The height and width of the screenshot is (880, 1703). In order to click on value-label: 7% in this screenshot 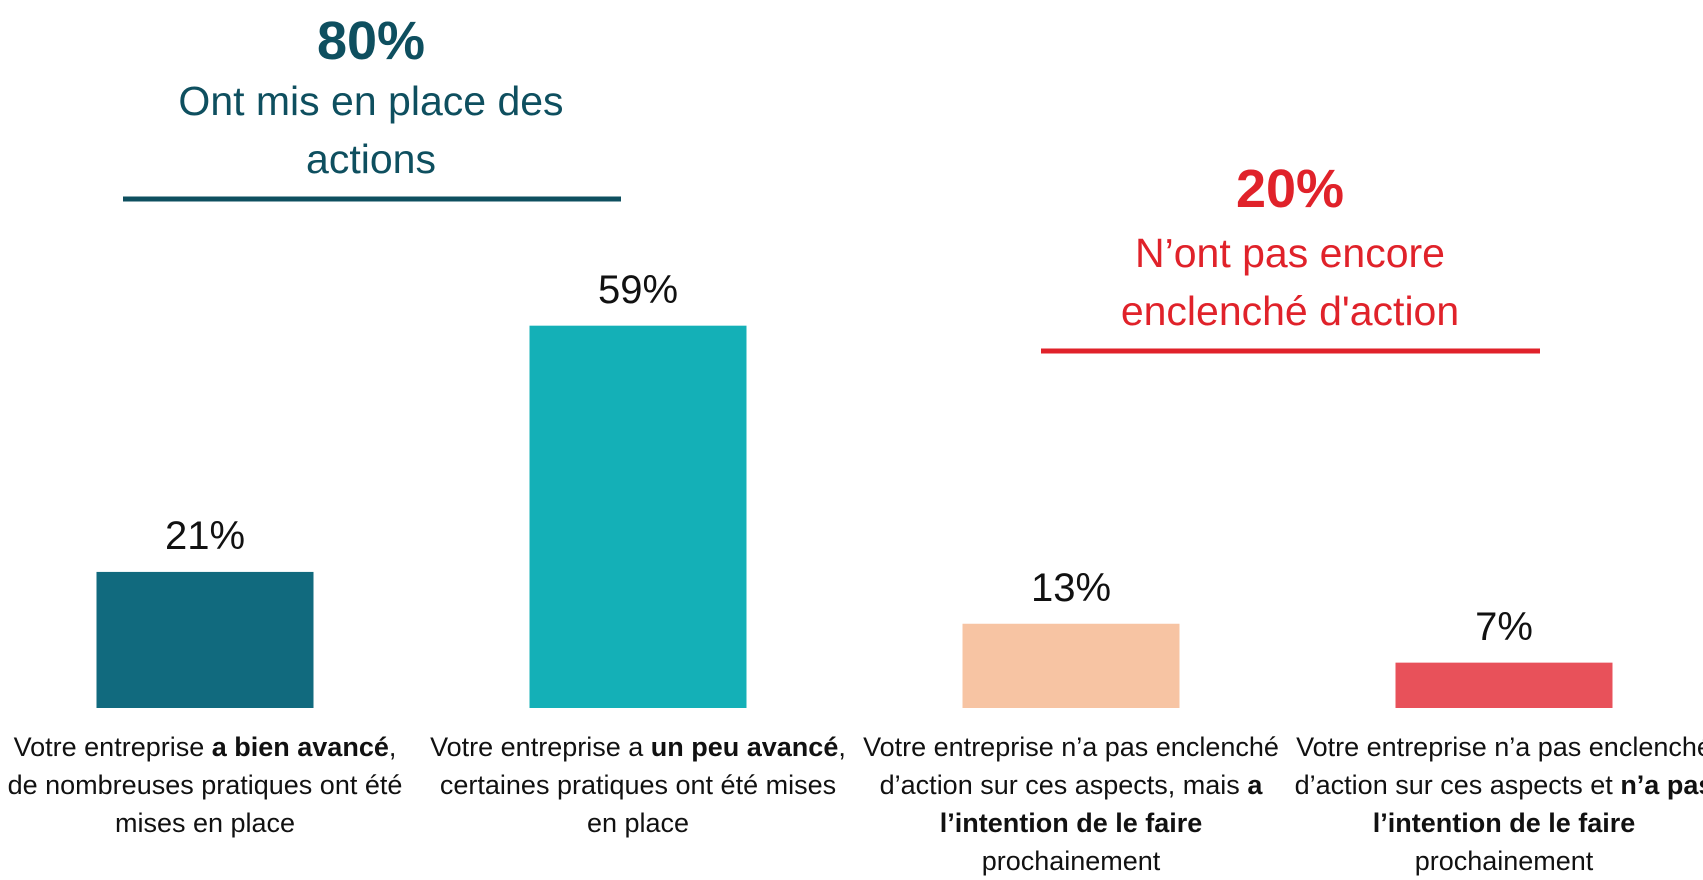, I will do `click(1504, 626)`.